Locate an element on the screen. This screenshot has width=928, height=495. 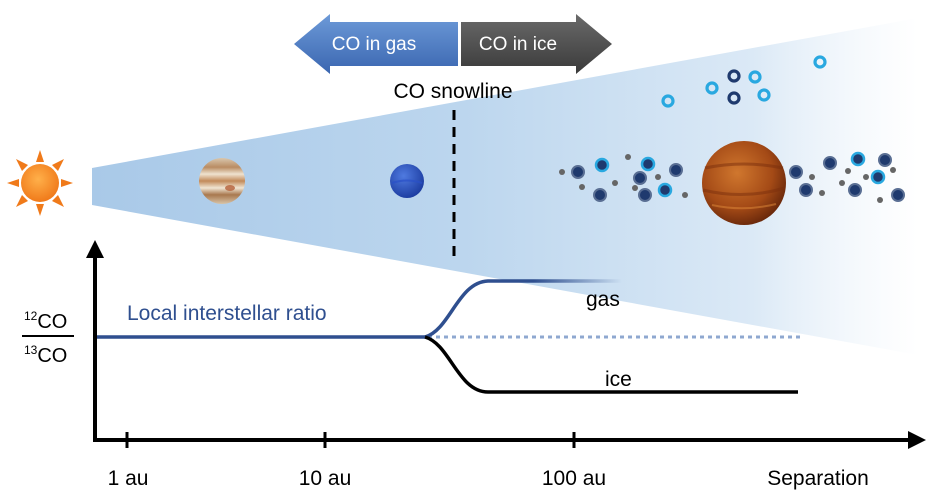
x-tick-label: 1 au is located at coordinates (128, 478).